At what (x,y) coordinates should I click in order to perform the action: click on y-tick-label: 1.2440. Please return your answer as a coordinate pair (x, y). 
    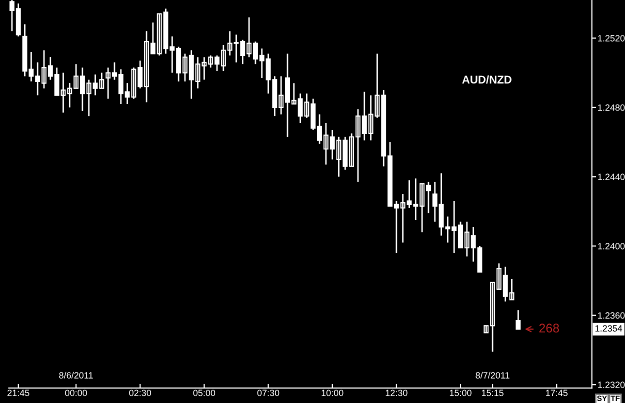
    Looking at the image, I should click on (611, 177).